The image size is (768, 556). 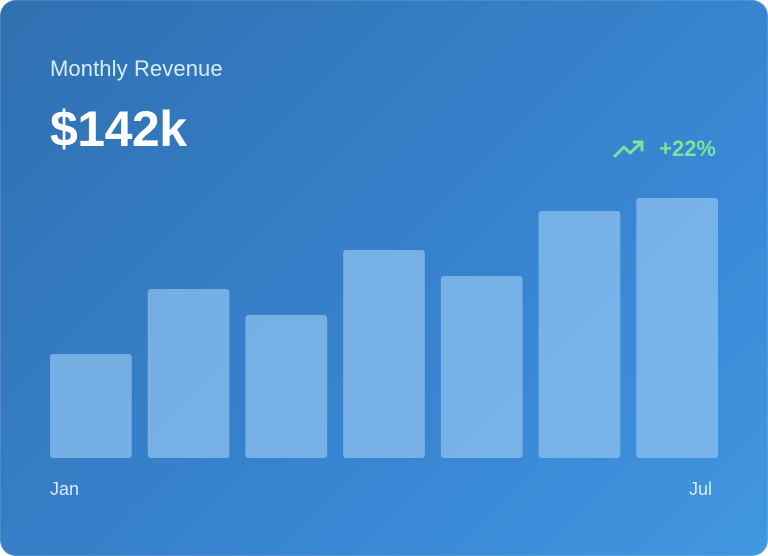 What do you see at coordinates (700, 489) in the screenshot?
I see `x-axis-end-label: Jul` at bounding box center [700, 489].